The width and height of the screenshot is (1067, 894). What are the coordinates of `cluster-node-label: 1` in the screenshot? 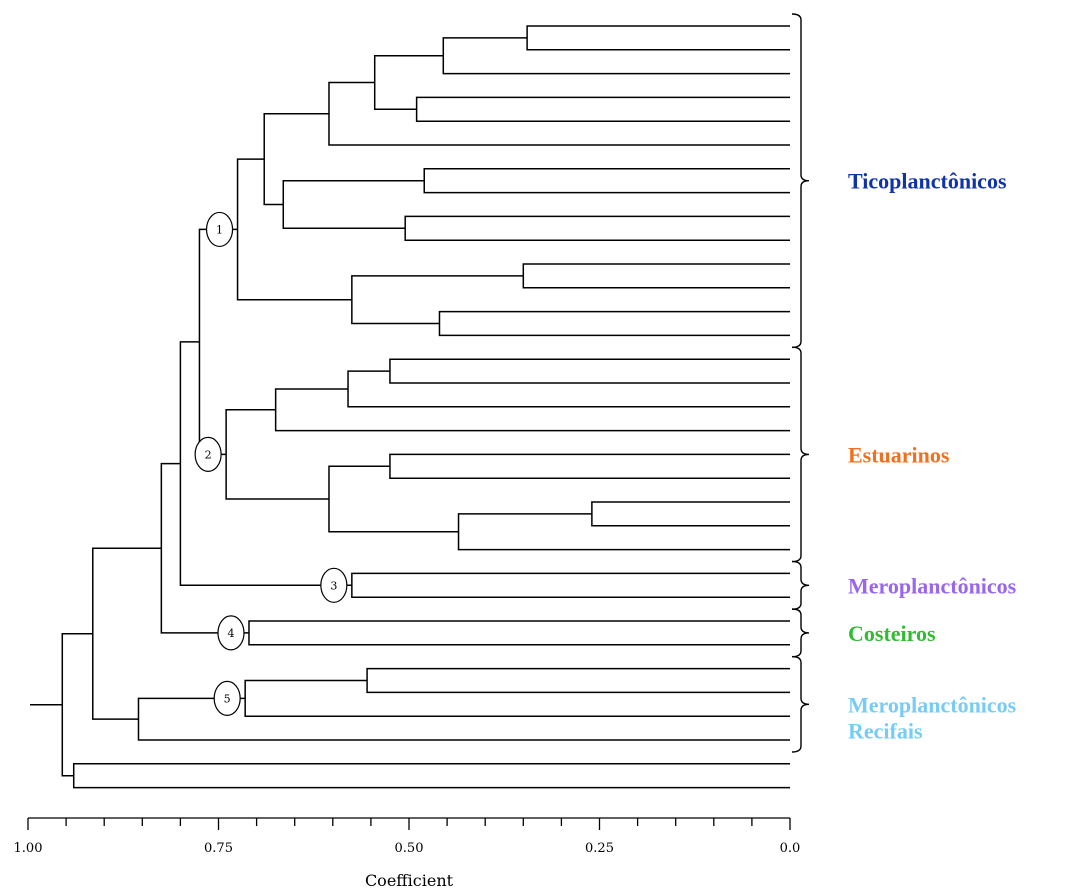 It's located at (219, 229).